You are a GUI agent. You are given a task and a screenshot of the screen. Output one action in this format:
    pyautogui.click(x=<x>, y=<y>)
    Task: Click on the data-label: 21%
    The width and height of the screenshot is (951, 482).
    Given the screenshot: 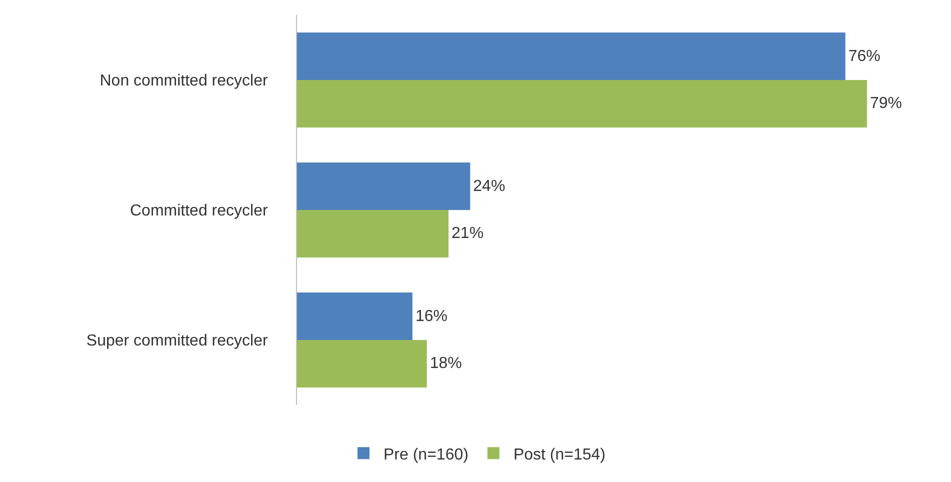 What is the action you would take?
    pyautogui.click(x=468, y=233)
    